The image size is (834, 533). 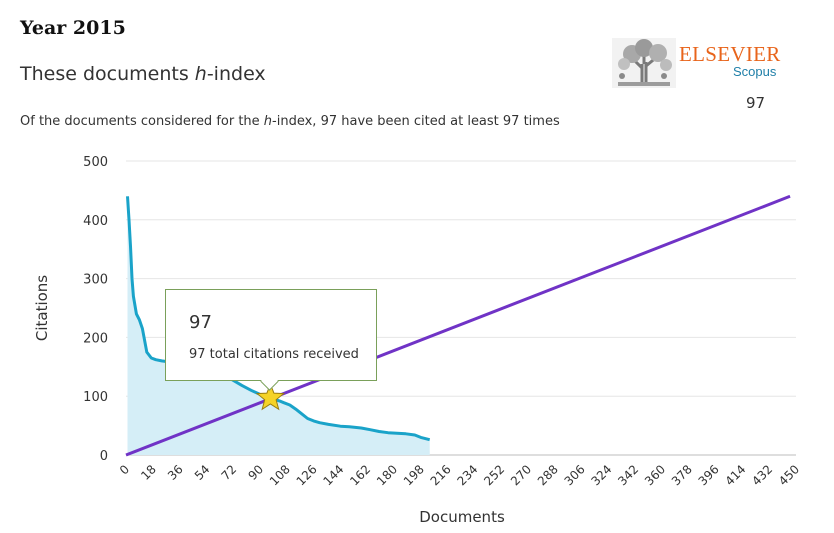 What do you see at coordinates (200, 74) in the screenshot?
I see `title-h-italic: h` at bounding box center [200, 74].